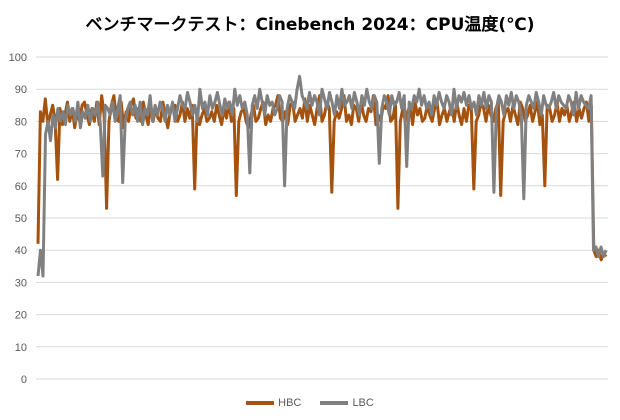 The height and width of the screenshot is (420, 620). Describe the element at coordinates (21, 316) in the screenshot. I see `y-tick-label: 20` at that location.